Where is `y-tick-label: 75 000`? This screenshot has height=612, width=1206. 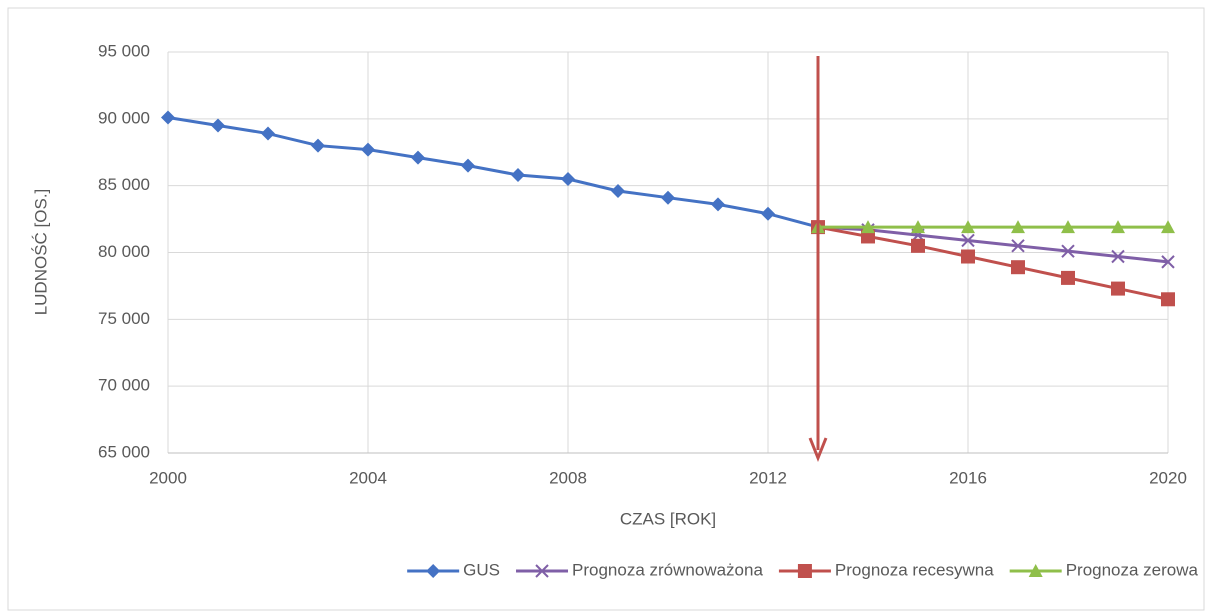
y-tick-label: 75 000 is located at coordinates (124, 318).